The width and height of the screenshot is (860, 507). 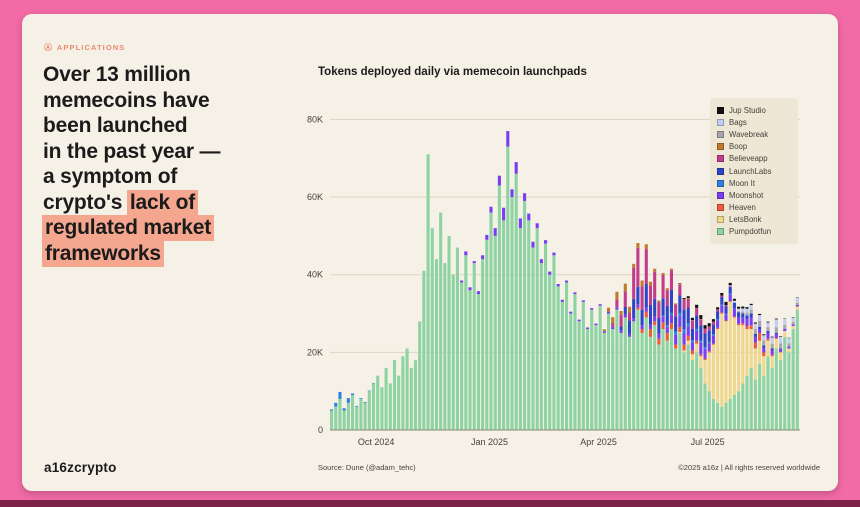 I want to click on legend-label: Bags, so click(x=738, y=122).